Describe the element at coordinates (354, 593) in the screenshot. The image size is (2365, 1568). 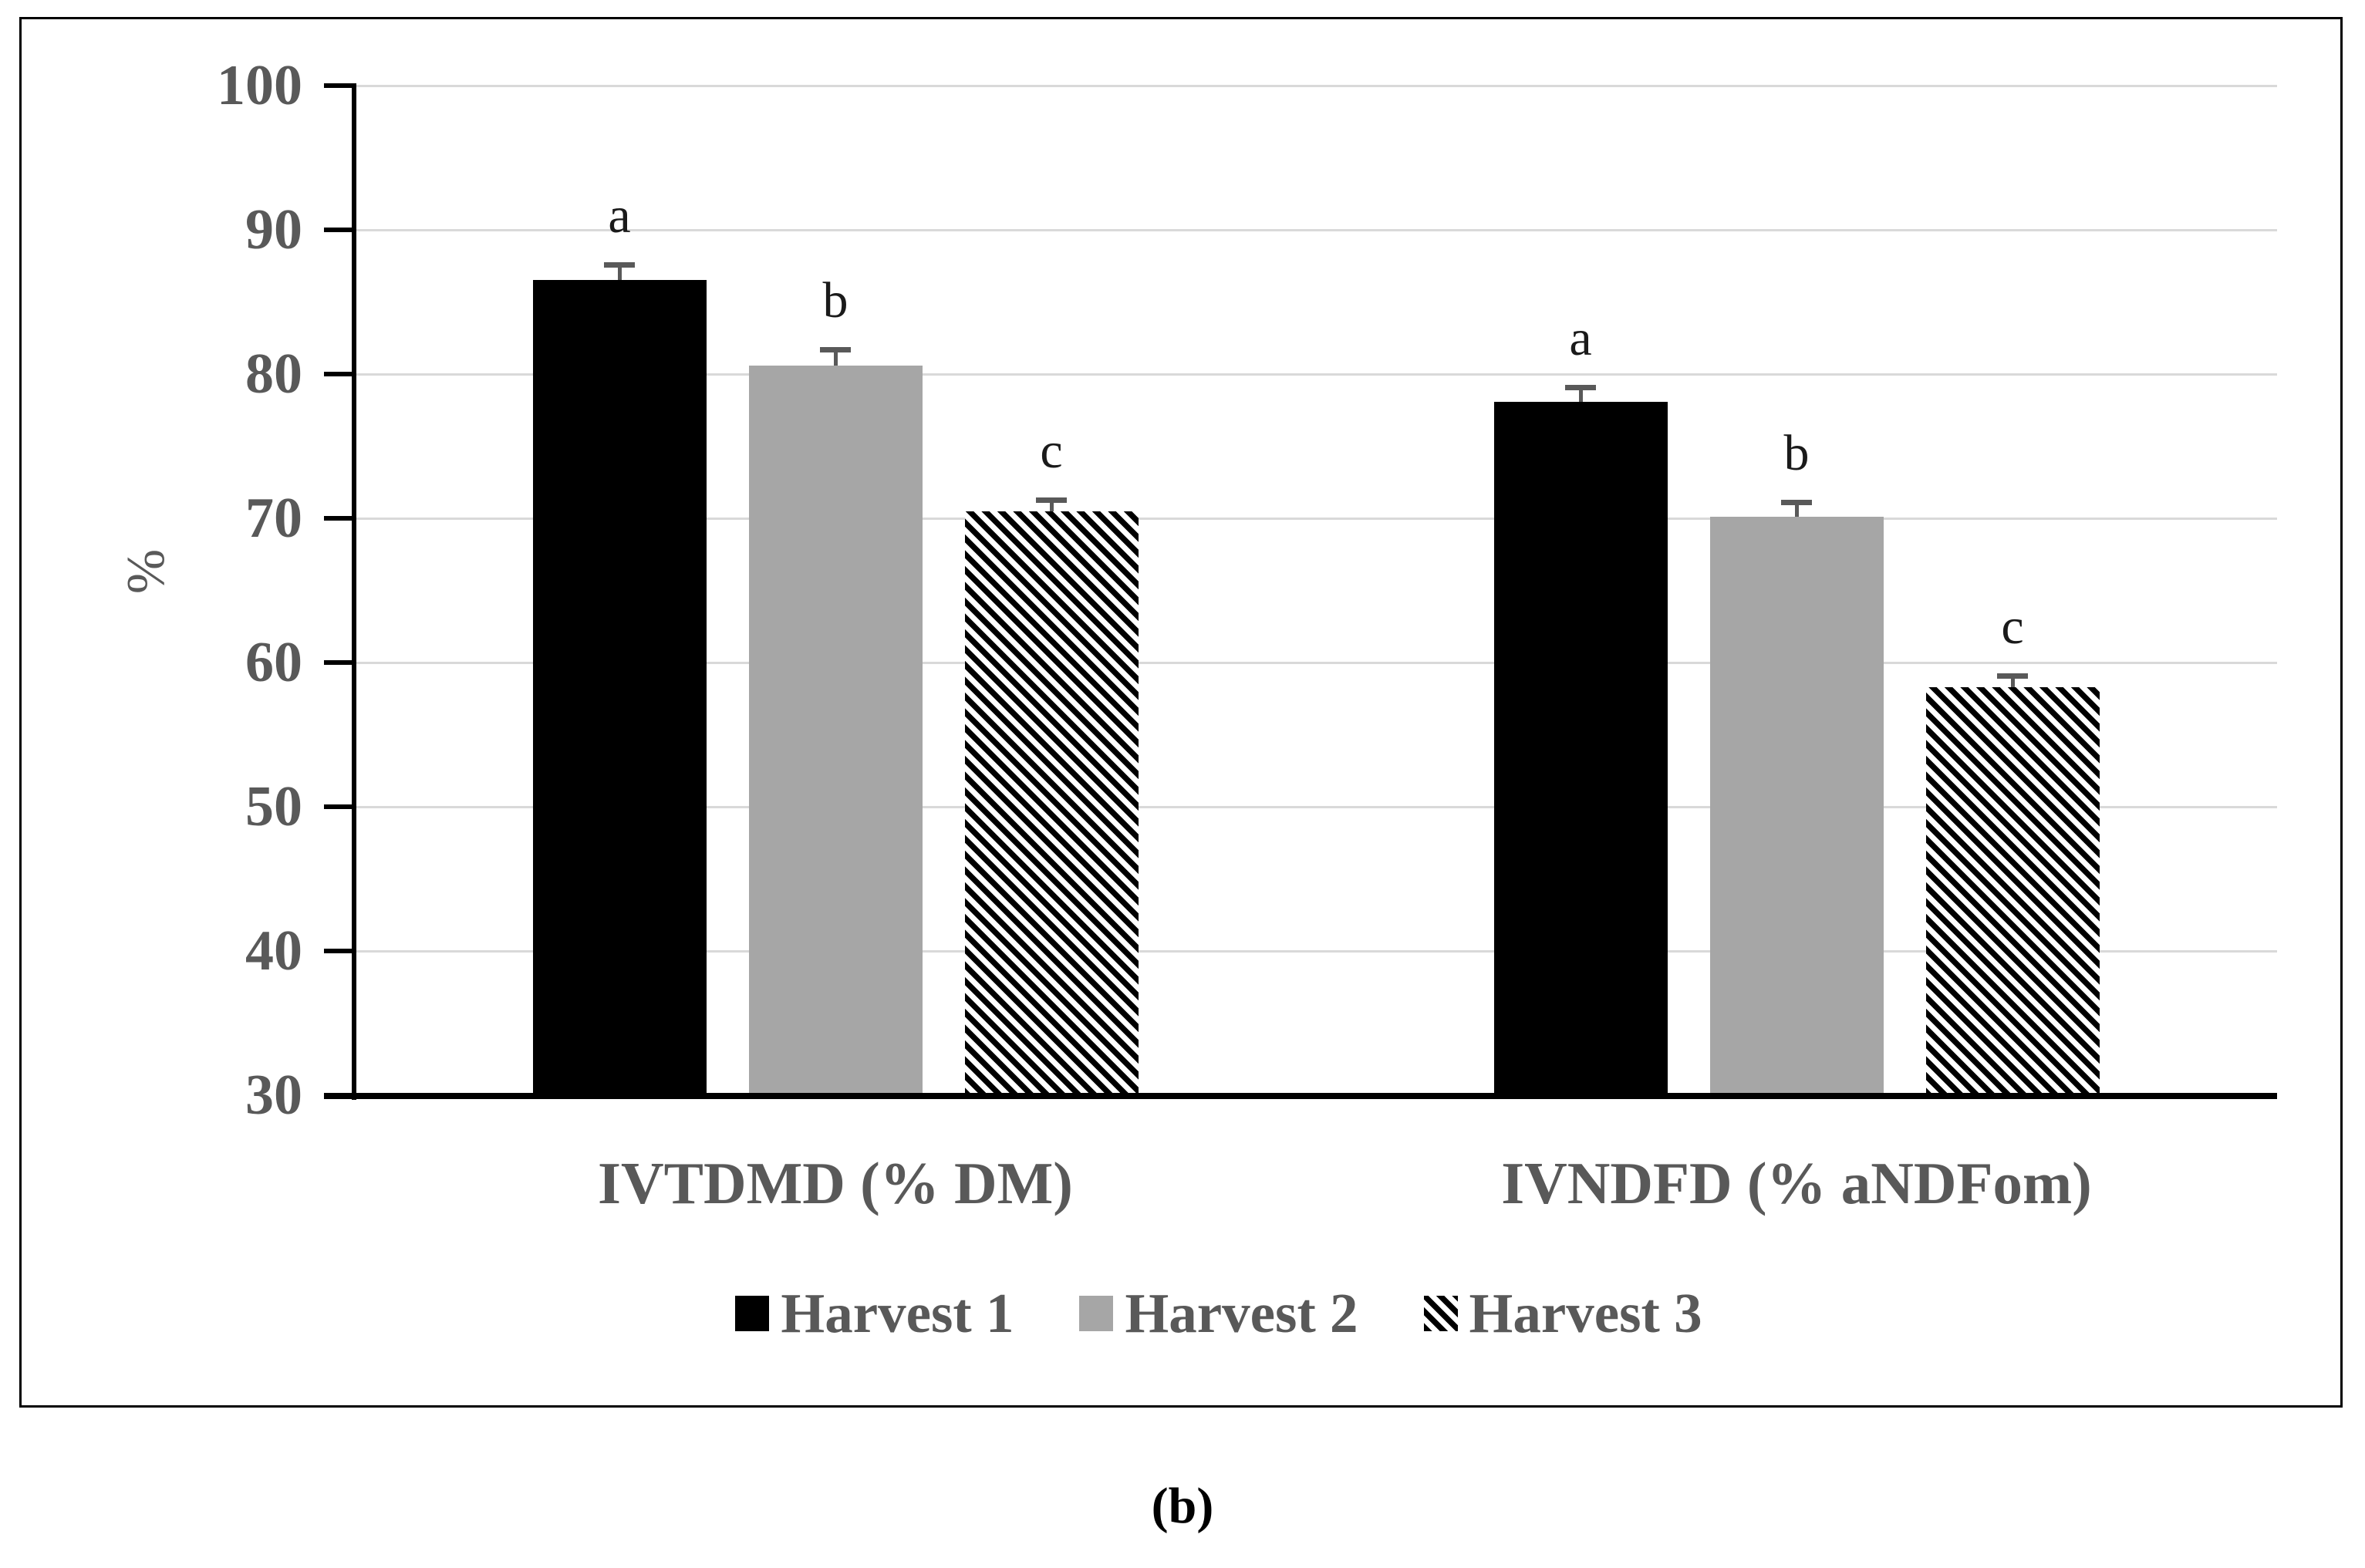
I see `y-axis-line` at that location.